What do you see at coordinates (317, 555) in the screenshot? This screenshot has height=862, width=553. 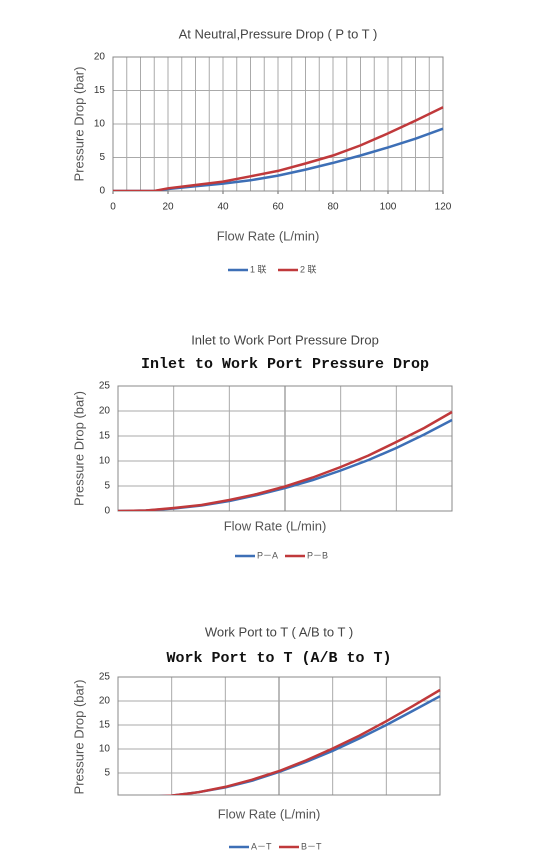 I see `legend-label: P－B` at bounding box center [317, 555].